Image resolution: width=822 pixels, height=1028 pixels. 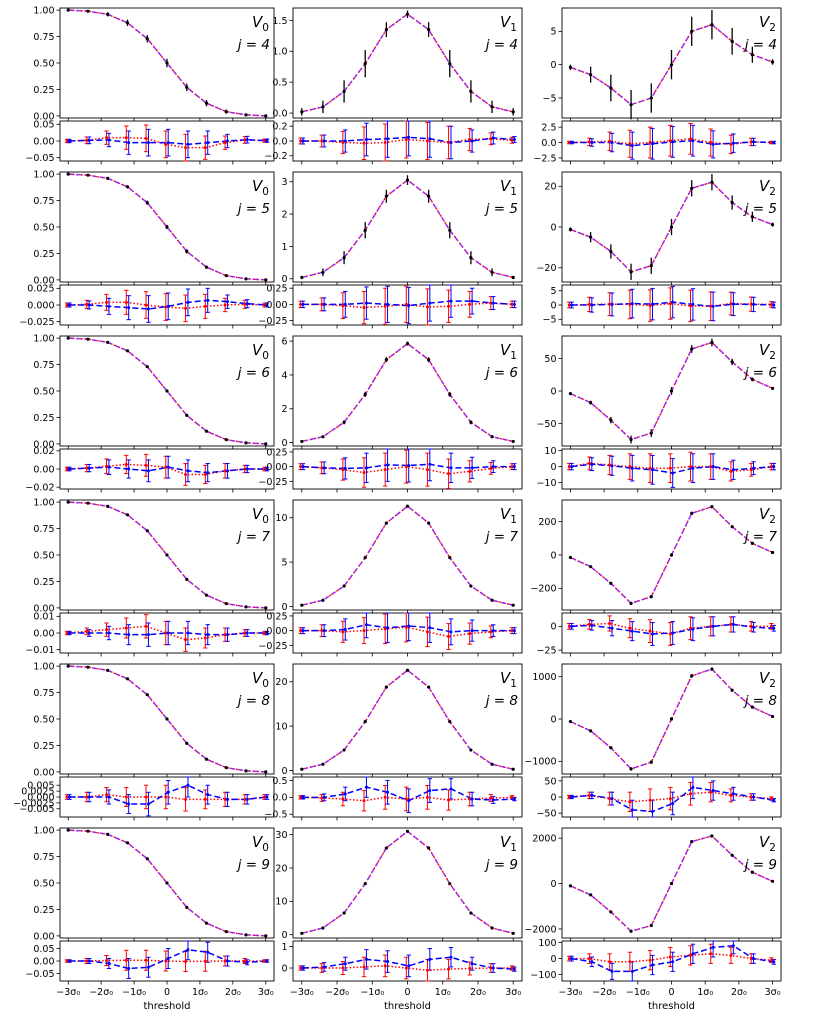 What do you see at coordinates (43, 125) in the screenshot?
I see `residual-axis-ytick-label: 0.05` at bounding box center [43, 125].